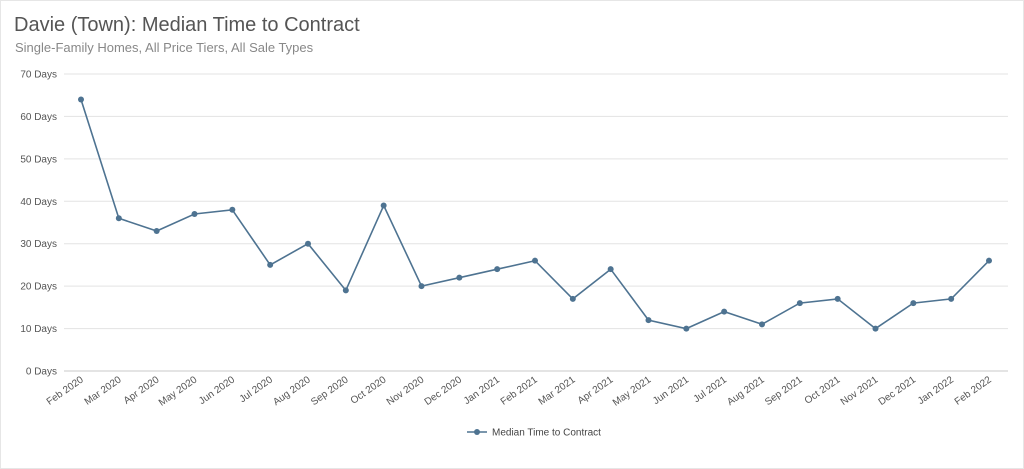  What do you see at coordinates (444, 391) in the screenshot?
I see `x-tick-label: Dec 2020` at bounding box center [444, 391].